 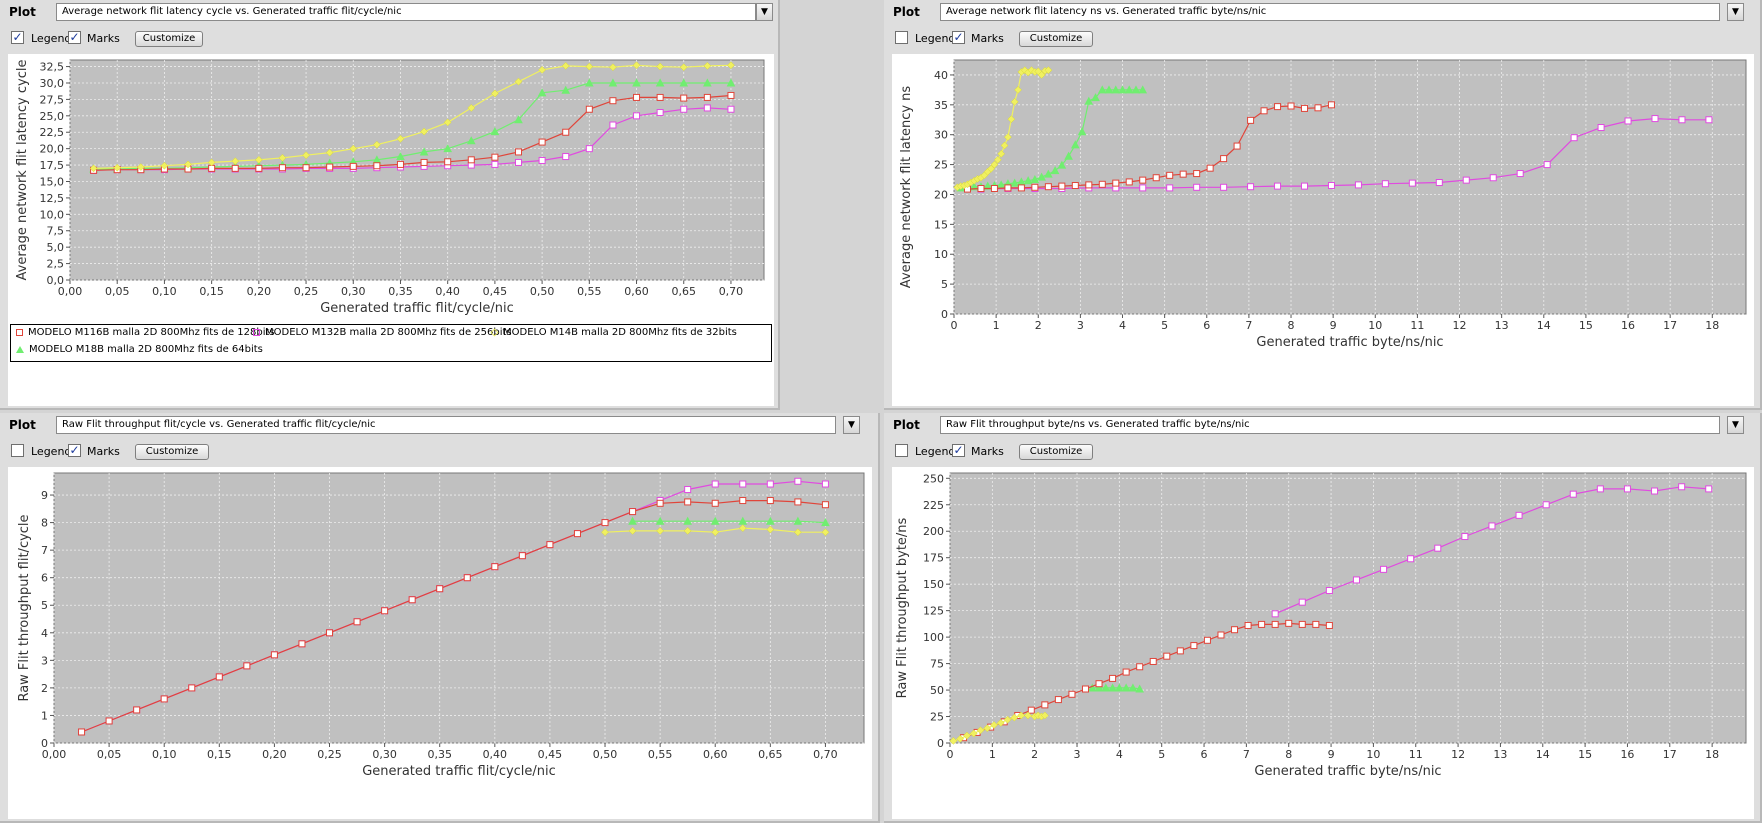 What do you see at coordinates (933, 558) in the screenshot?
I see `y-tick-label: 175` at bounding box center [933, 558].